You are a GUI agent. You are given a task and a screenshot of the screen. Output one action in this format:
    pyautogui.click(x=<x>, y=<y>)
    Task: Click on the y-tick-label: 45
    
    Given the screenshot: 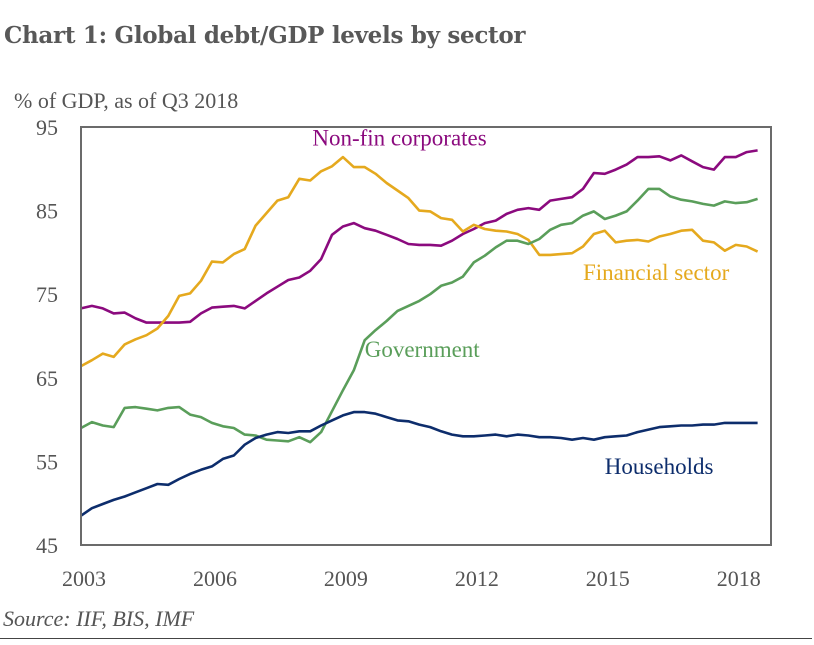 What is the action you would take?
    pyautogui.click(x=47, y=545)
    